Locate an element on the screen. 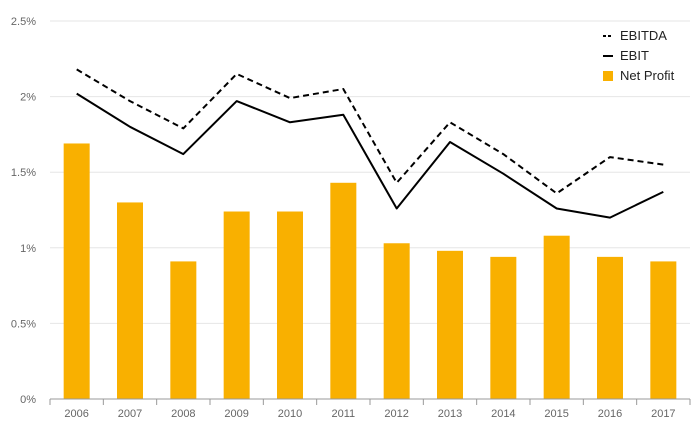  x-tick-label: 2014 is located at coordinates (503, 414).